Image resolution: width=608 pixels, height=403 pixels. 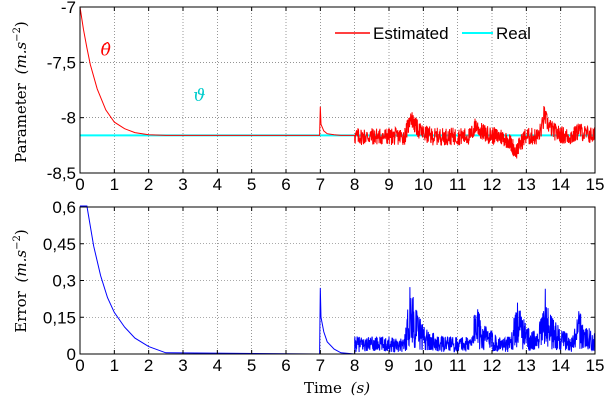 I want to click on top-x-tick-label: 4, so click(x=217, y=184).